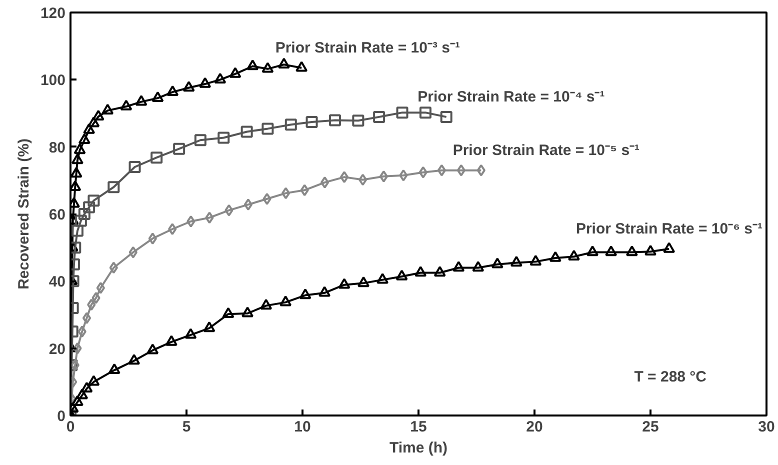 Image resolution: width=778 pixels, height=465 pixels. What do you see at coordinates (367, 47) in the screenshot?
I see `series-label: Prior Strain Rate = 10⁻³ s⁻¹` at bounding box center [367, 47].